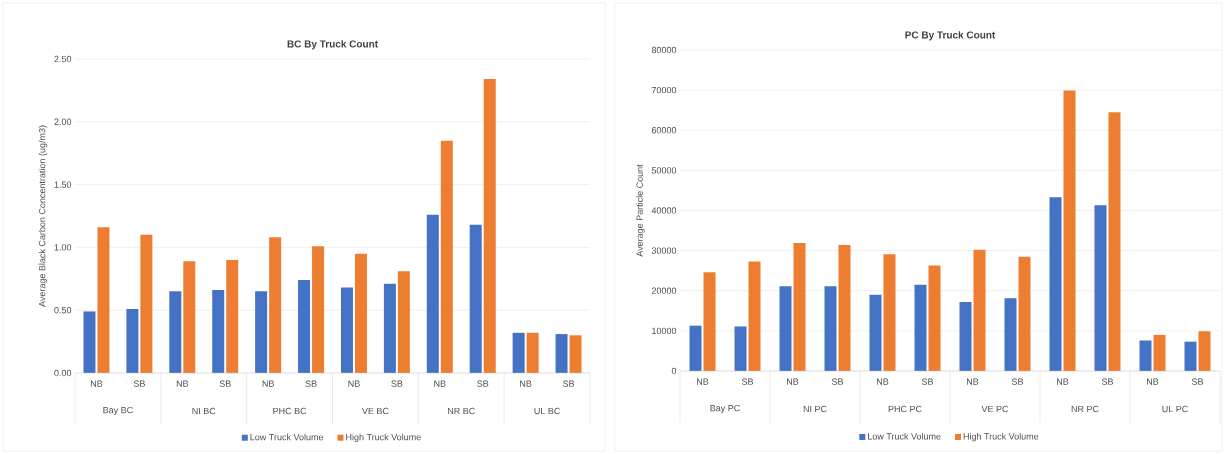 The image size is (1225, 454). I want to click on y-tick-label: 80000, so click(664, 50).